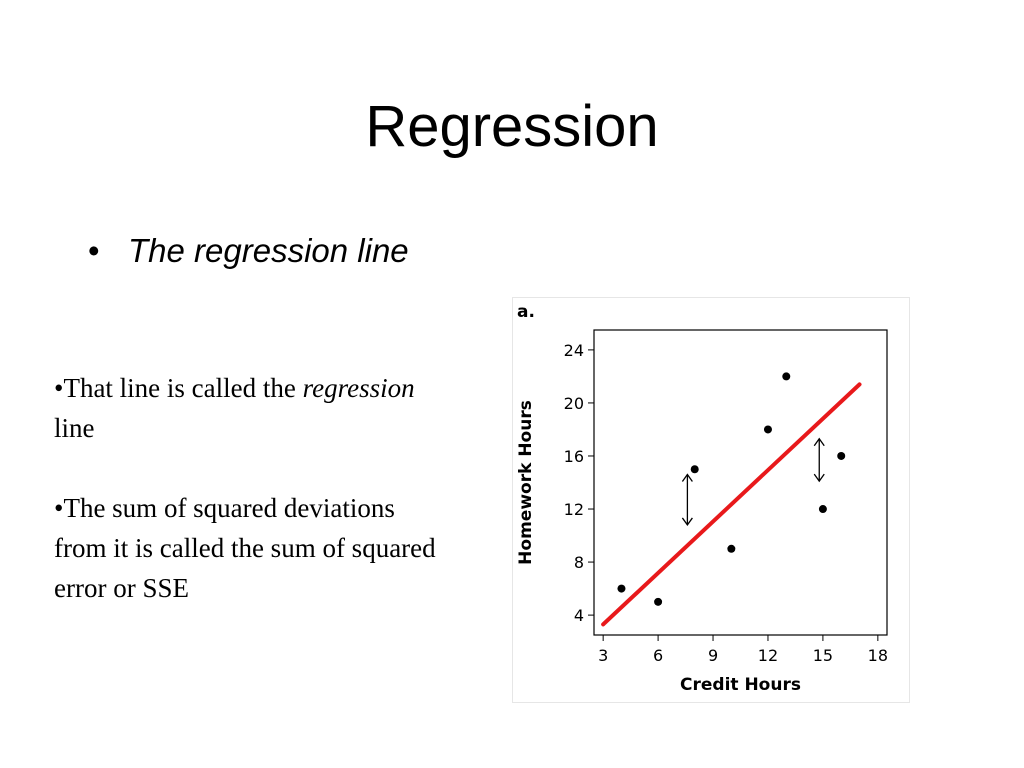  What do you see at coordinates (512, 126) in the screenshot?
I see `slide-title: Regression` at bounding box center [512, 126].